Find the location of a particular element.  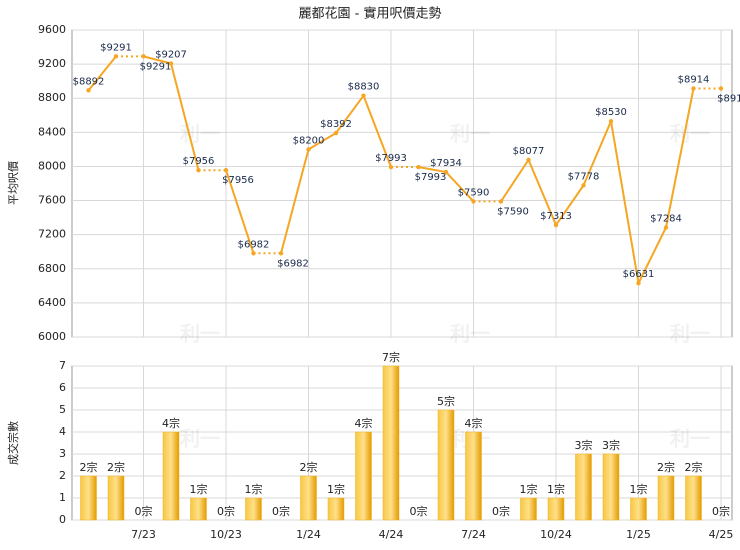

data-label: $8200 is located at coordinates (309, 140).